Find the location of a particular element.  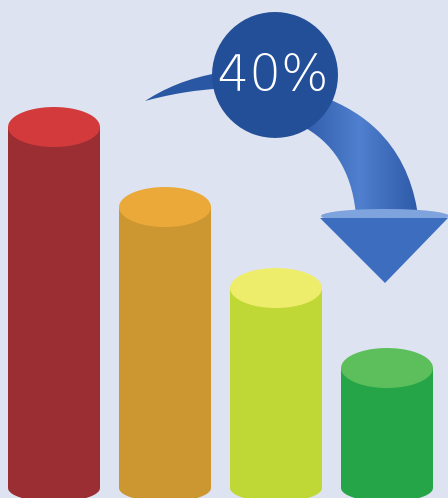

badge-circle is located at coordinates (275, 75).